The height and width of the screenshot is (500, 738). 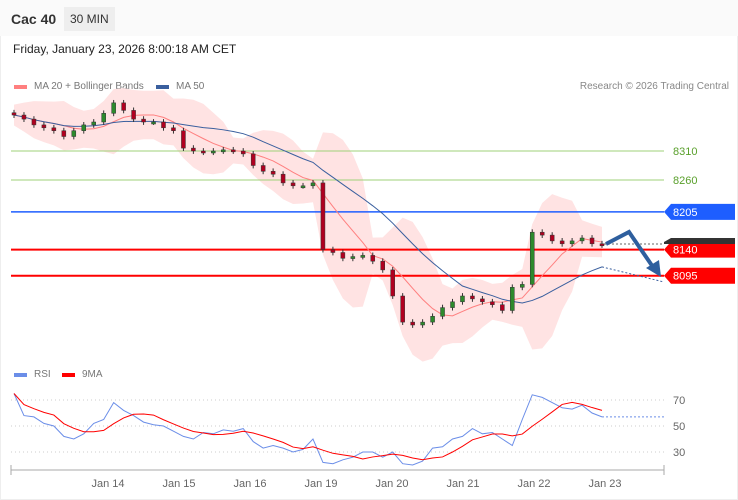 I want to click on x-tick-label: Jan 22, so click(x=533, y=484).